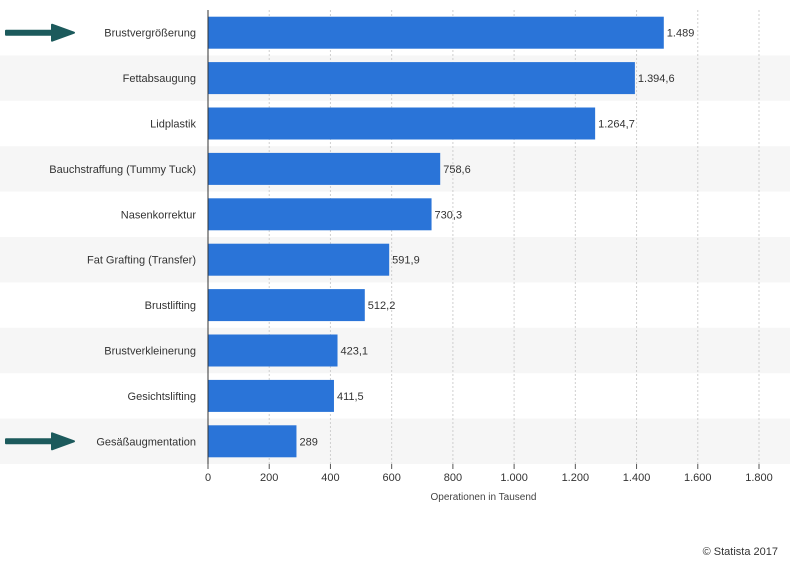  Describe the element at coordinates (308, 442) in the screenshot. I see `value-label: 289` at that location.